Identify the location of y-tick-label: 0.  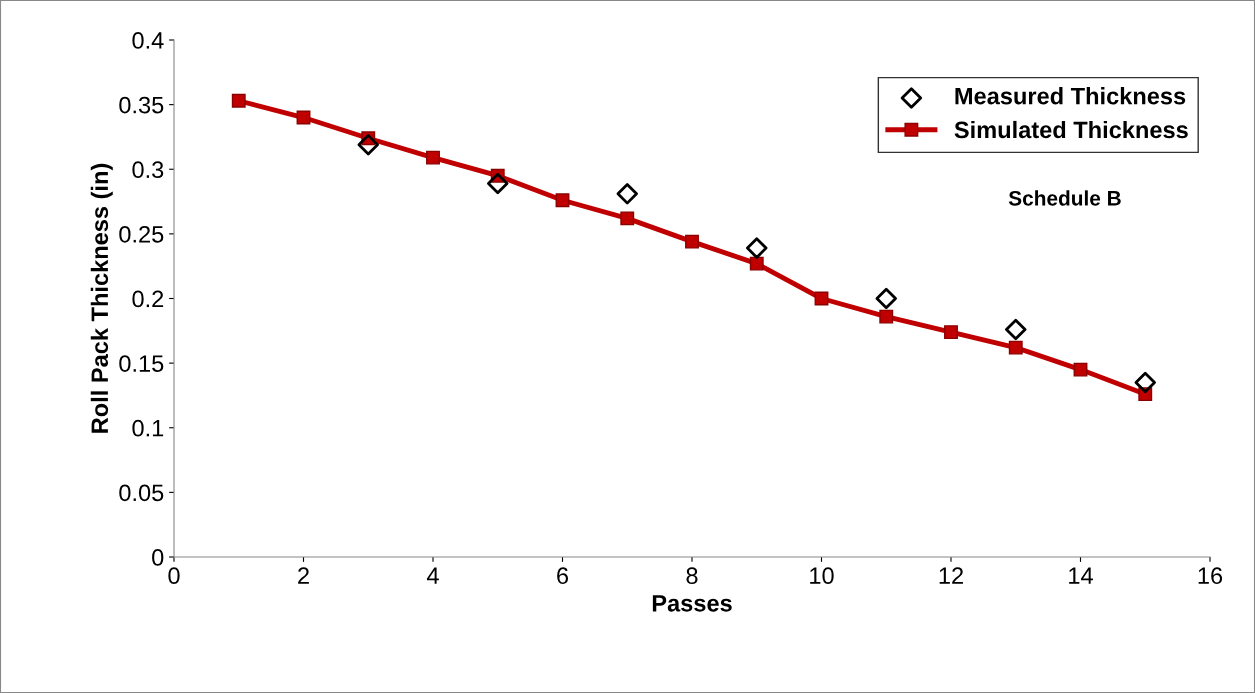
(158, 557).